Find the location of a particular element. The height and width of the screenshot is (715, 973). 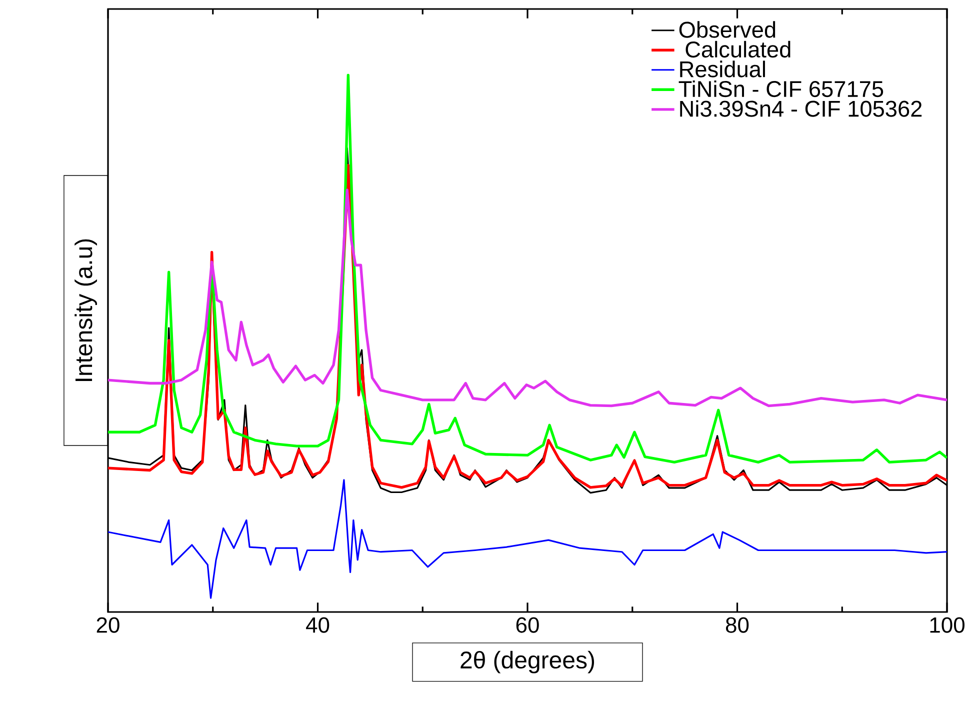

x-tick-label: 60 is located at coordinates (527, 625).